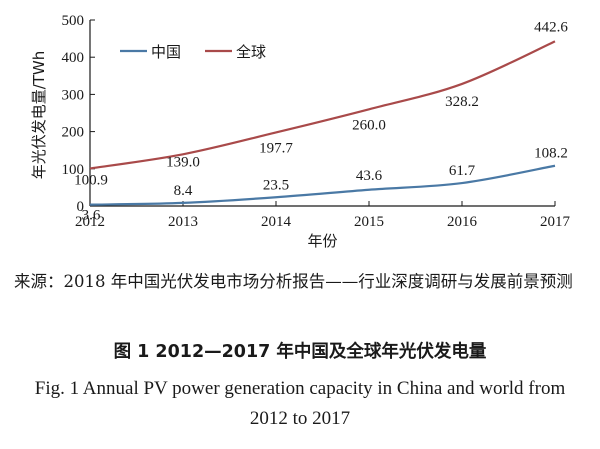 Image resolution: width=600 pixels, height=449 pixels. What do you see at coordinates (73, 21) in the screenshot?
I see `y-tick-label: 500` at bounding box center [73, 21].